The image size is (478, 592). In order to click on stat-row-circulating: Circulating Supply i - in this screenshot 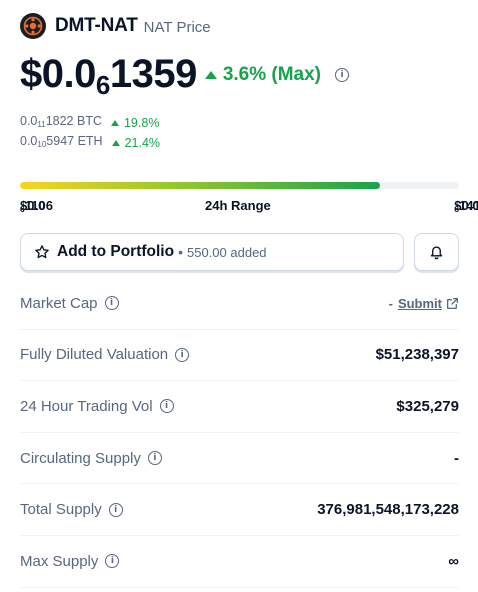, I will do `click(239, 459)`.